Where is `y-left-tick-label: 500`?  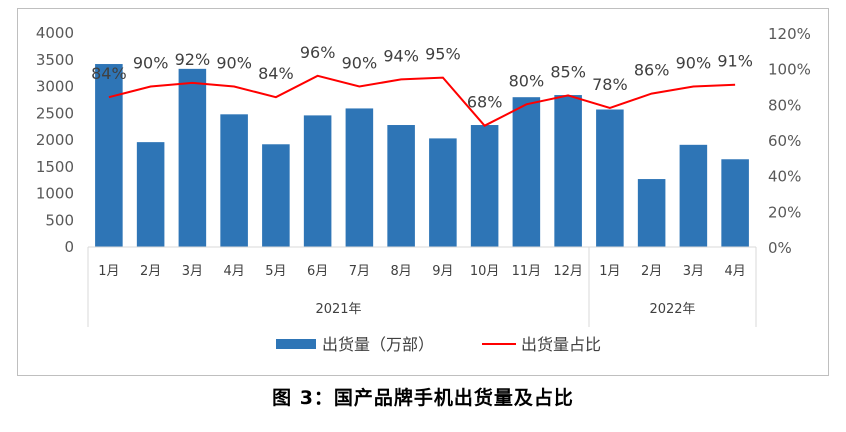
y-left-tick-label: 500 is located at coordinates (59, 220).